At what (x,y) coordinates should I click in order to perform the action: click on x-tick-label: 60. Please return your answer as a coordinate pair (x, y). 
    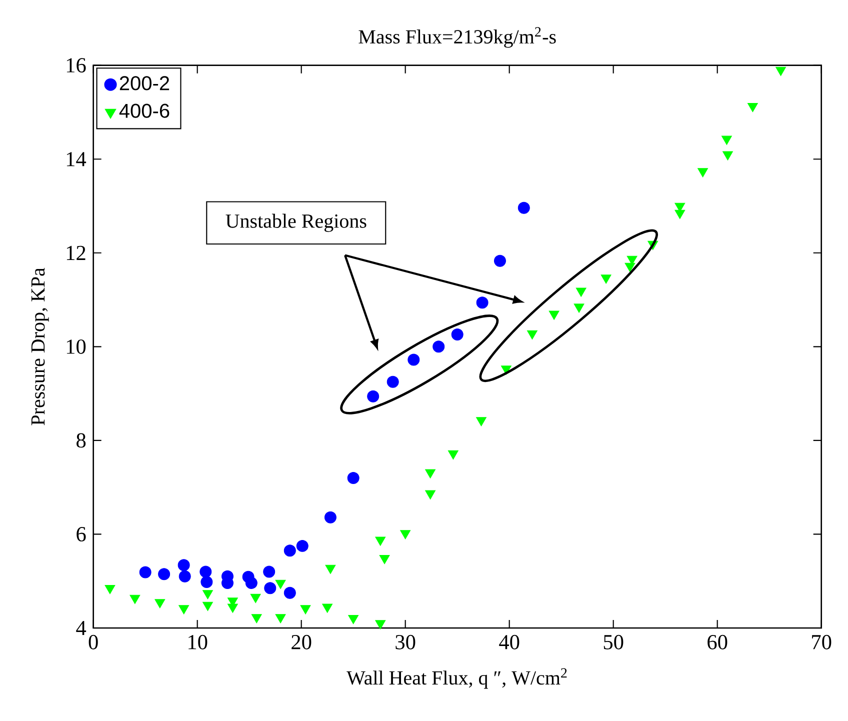
    Looking at the image, I should click on (718, 642).